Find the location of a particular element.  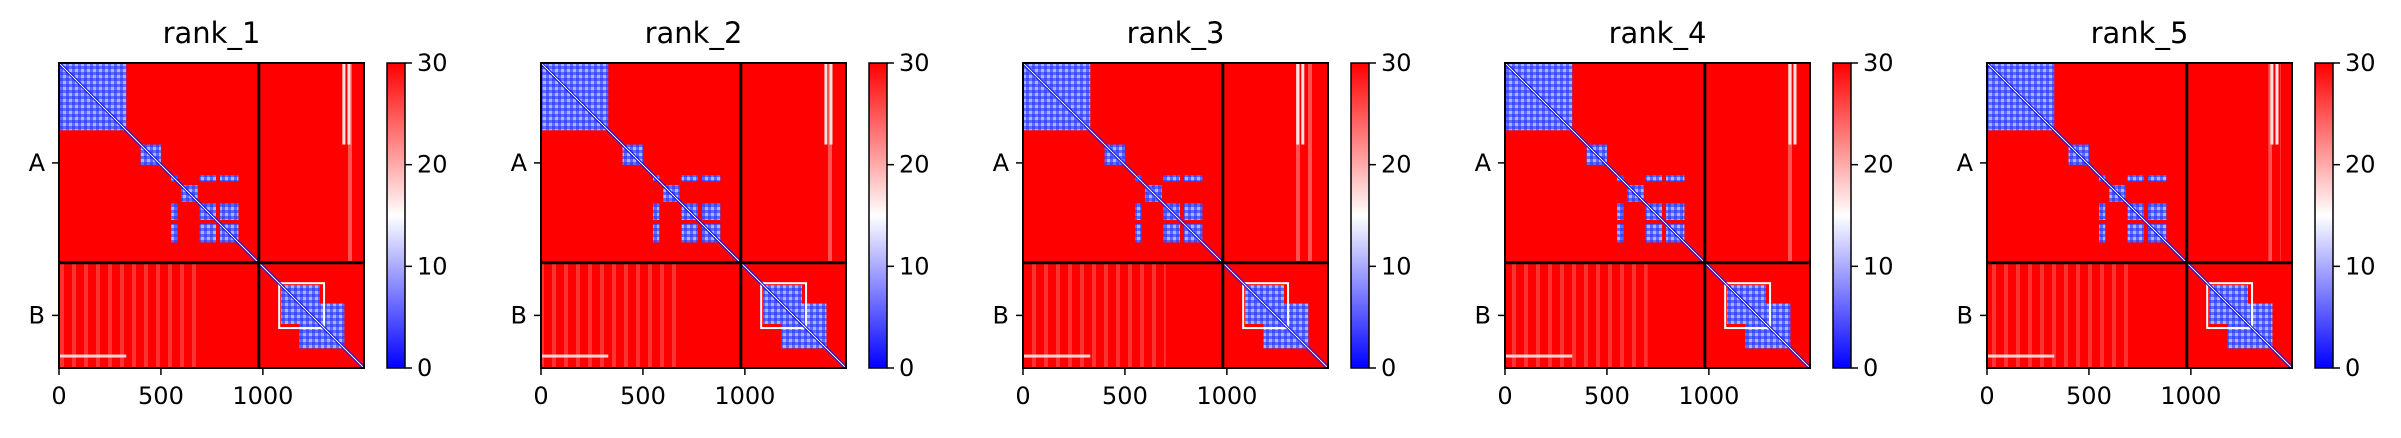

panel-title: rank_5 is located at coordinates (2140, 33).